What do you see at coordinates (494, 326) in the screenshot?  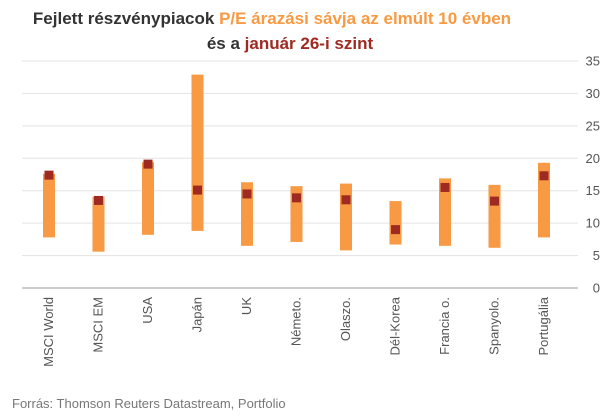 I see `category-label: Spanyolo.` at bounding box center [494, 326].